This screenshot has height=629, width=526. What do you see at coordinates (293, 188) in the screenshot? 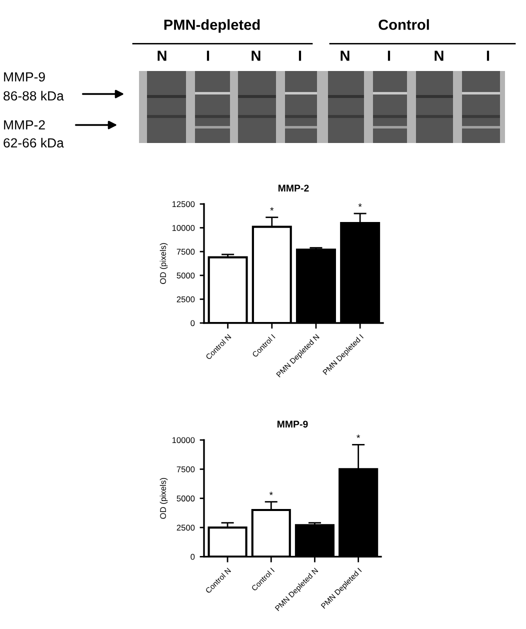
I see `chart-title: MMP-2` at bounding box center [293, 188].